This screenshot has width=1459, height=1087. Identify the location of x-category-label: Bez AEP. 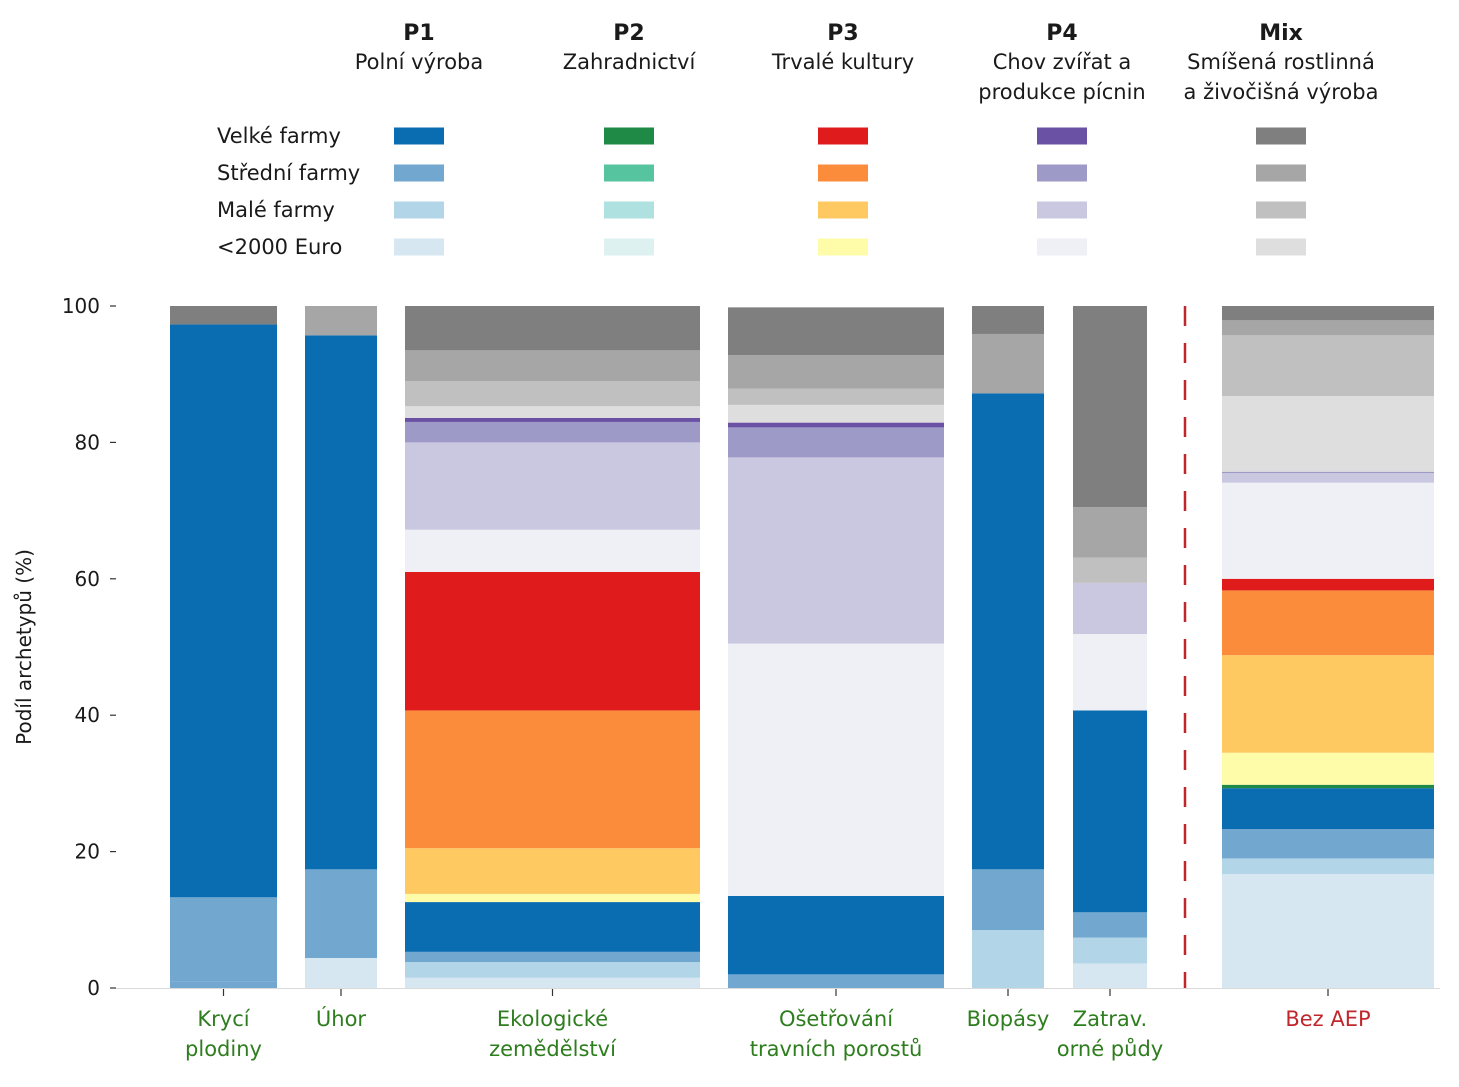
(1327, 1019).